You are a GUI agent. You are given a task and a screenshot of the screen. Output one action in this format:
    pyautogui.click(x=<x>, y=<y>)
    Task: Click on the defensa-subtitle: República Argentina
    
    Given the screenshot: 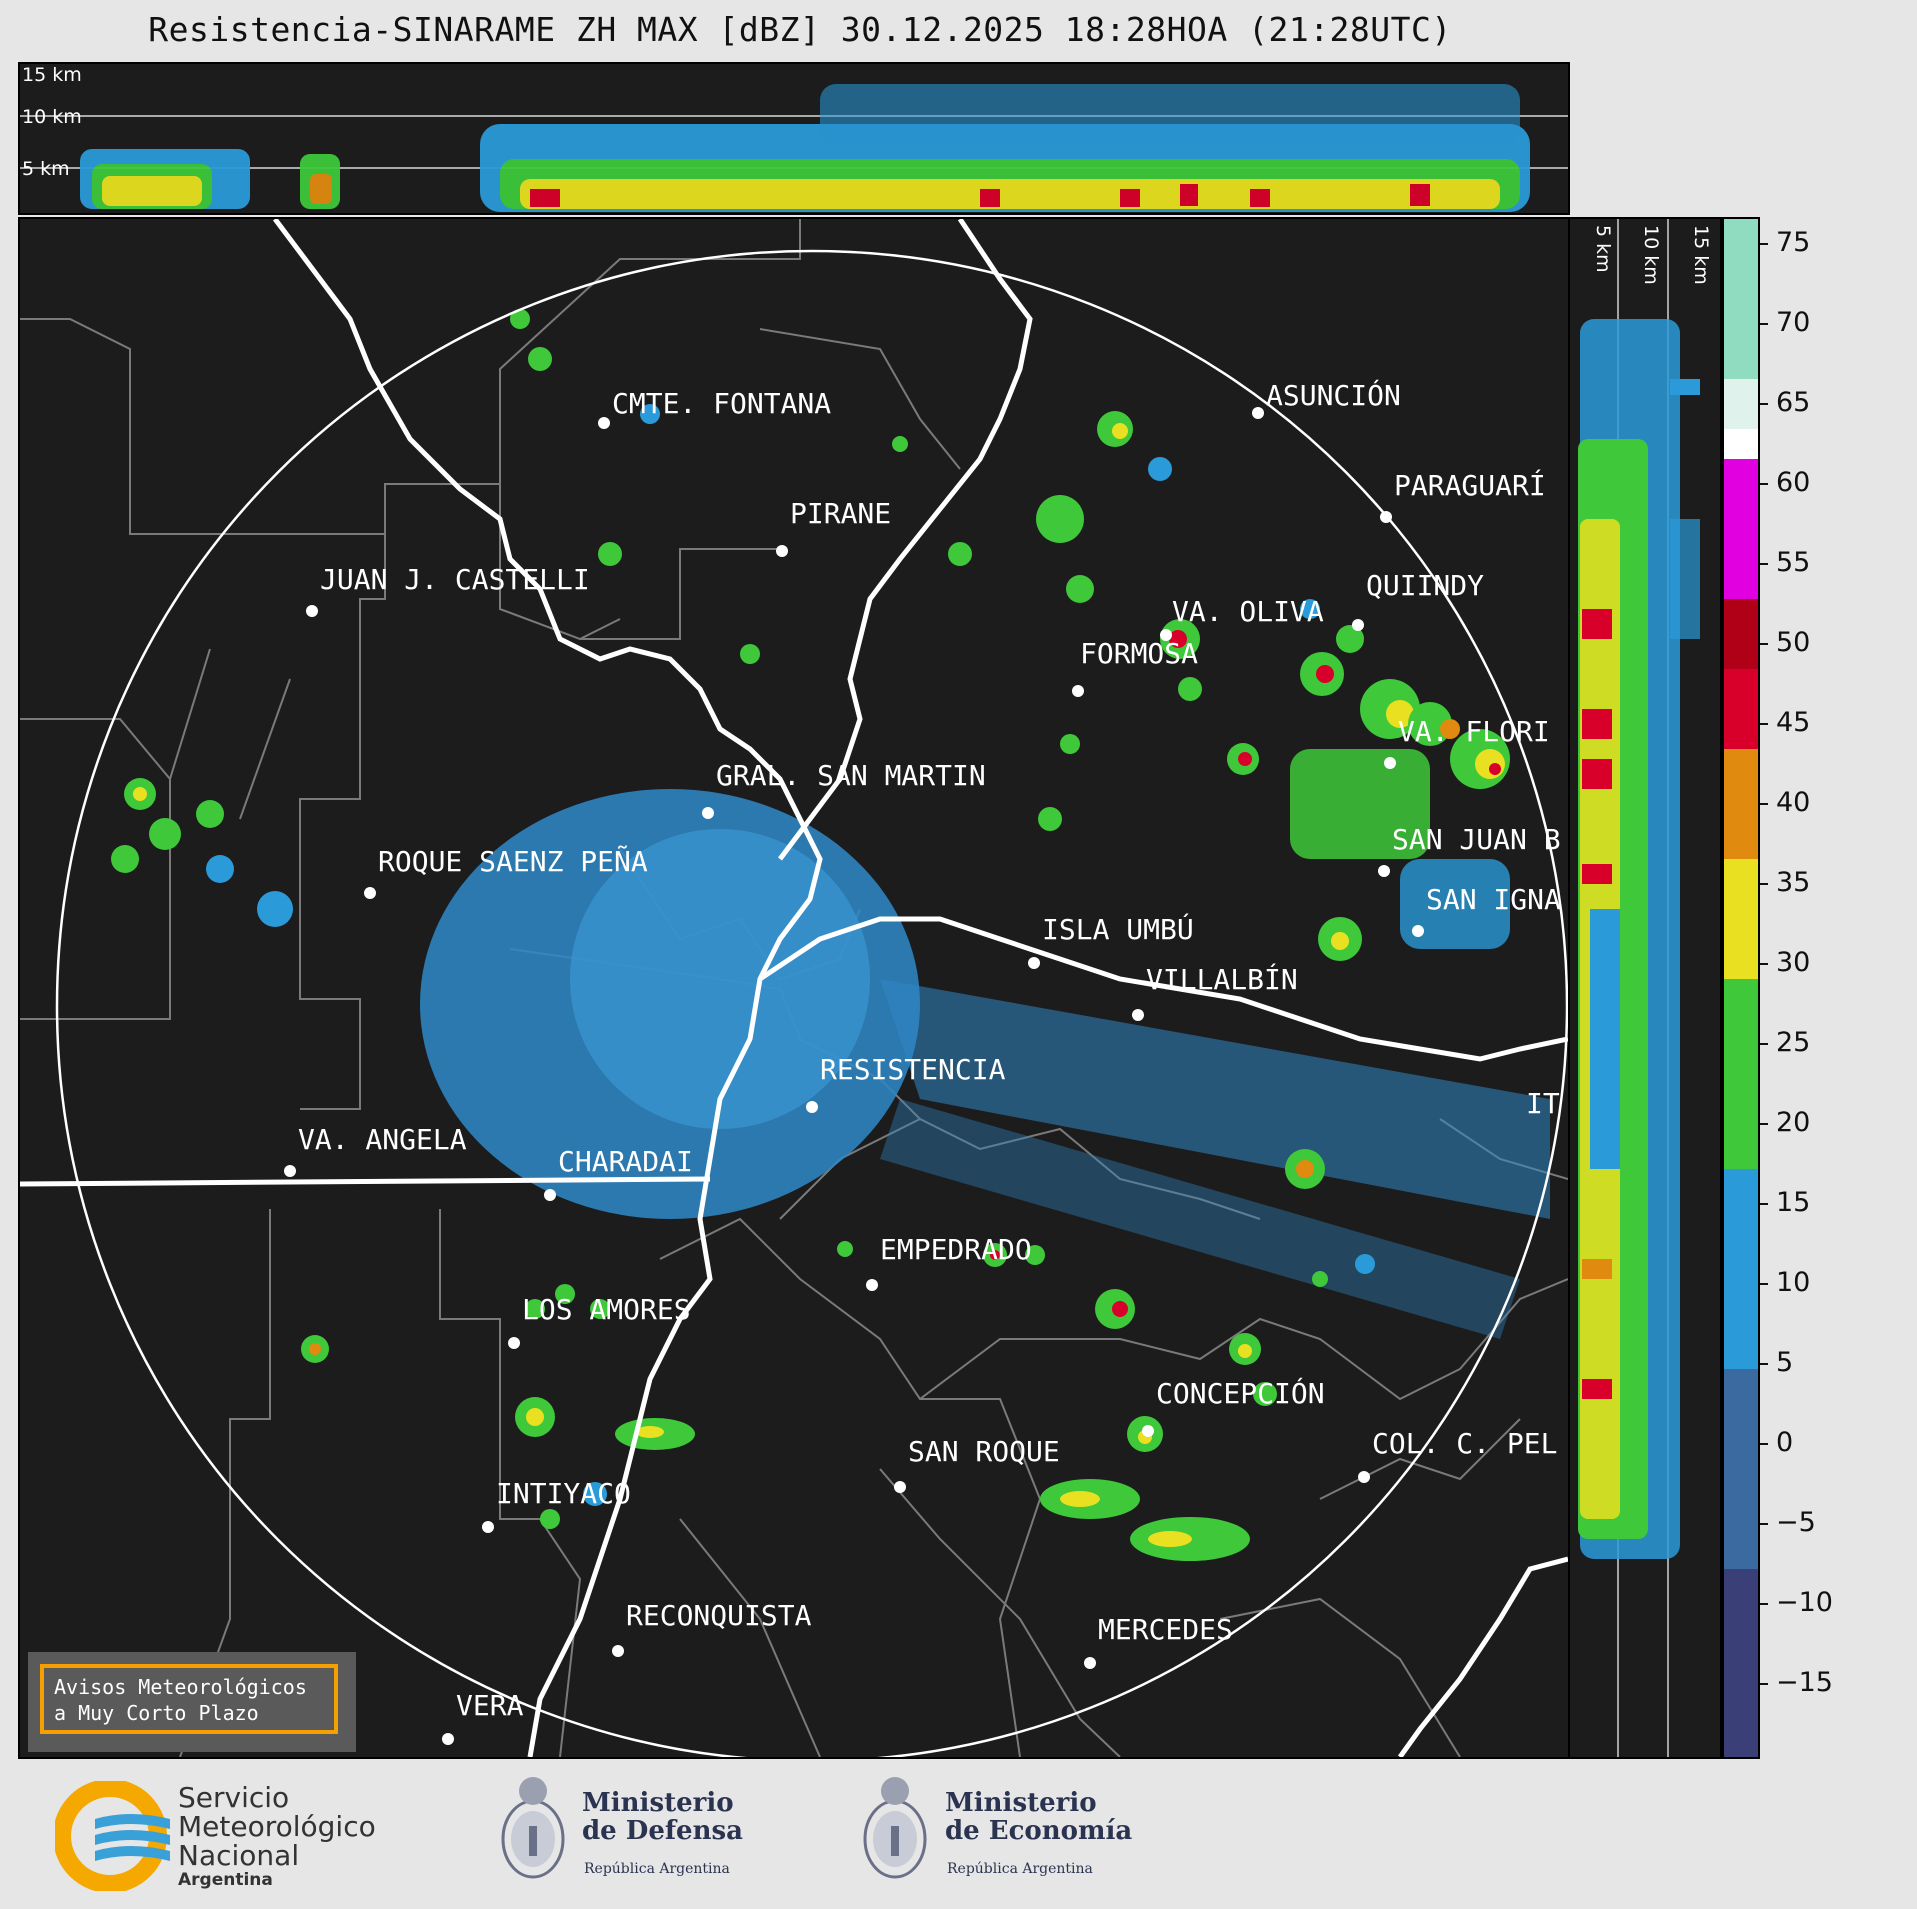 What is the action you would take?
    pyautogui.click(x=657, y=1869)
    